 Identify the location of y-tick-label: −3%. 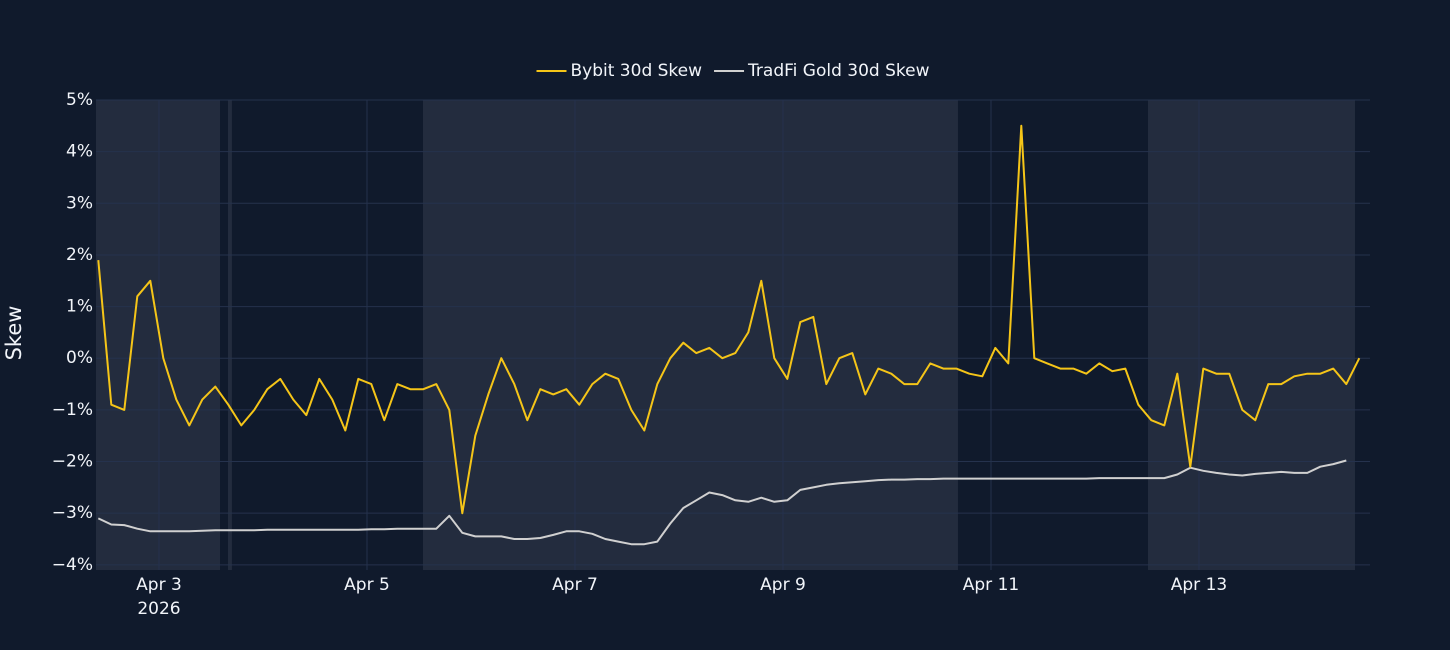
(72, 513).